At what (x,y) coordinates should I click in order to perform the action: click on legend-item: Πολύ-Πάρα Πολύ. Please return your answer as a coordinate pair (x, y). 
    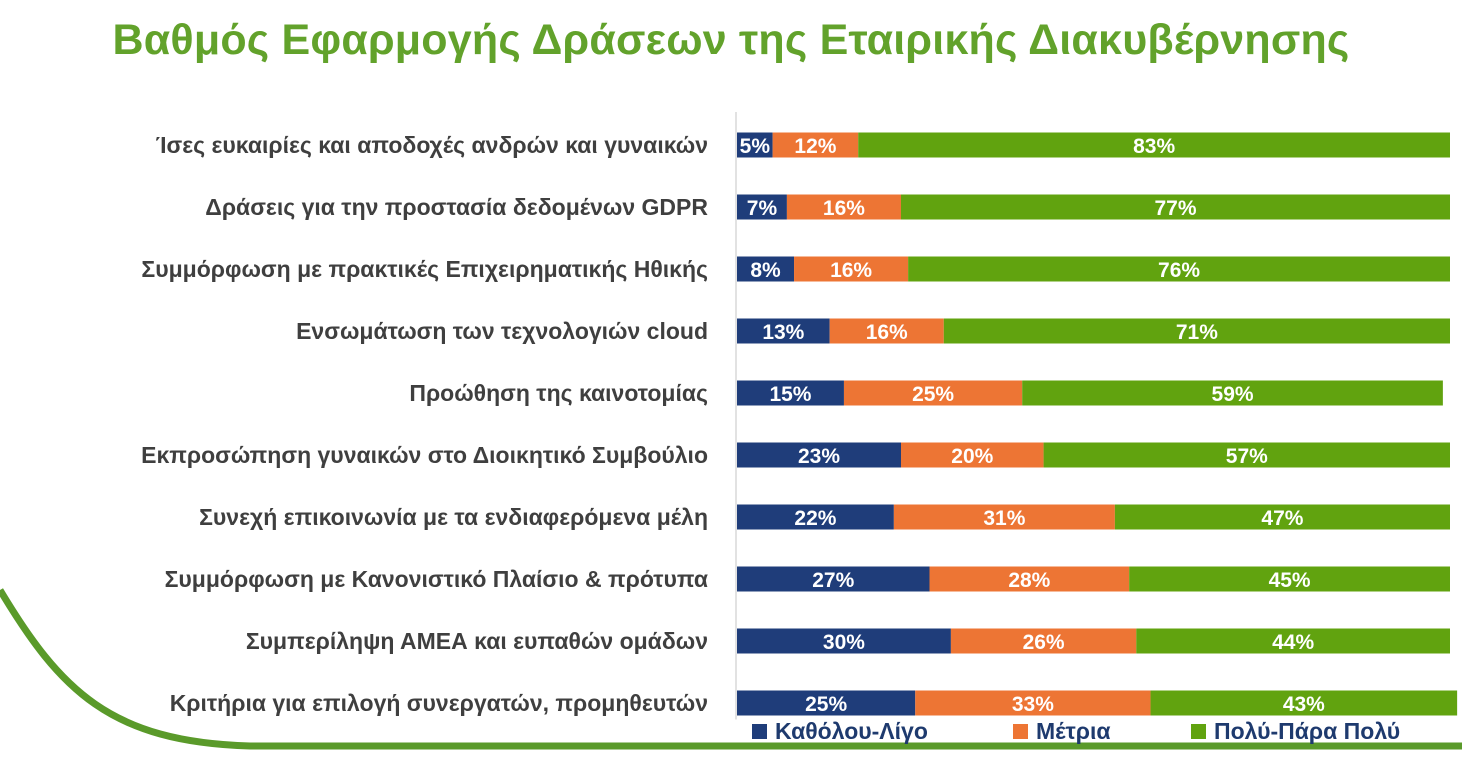
    Looking at the image, I should click on (1295, 731).